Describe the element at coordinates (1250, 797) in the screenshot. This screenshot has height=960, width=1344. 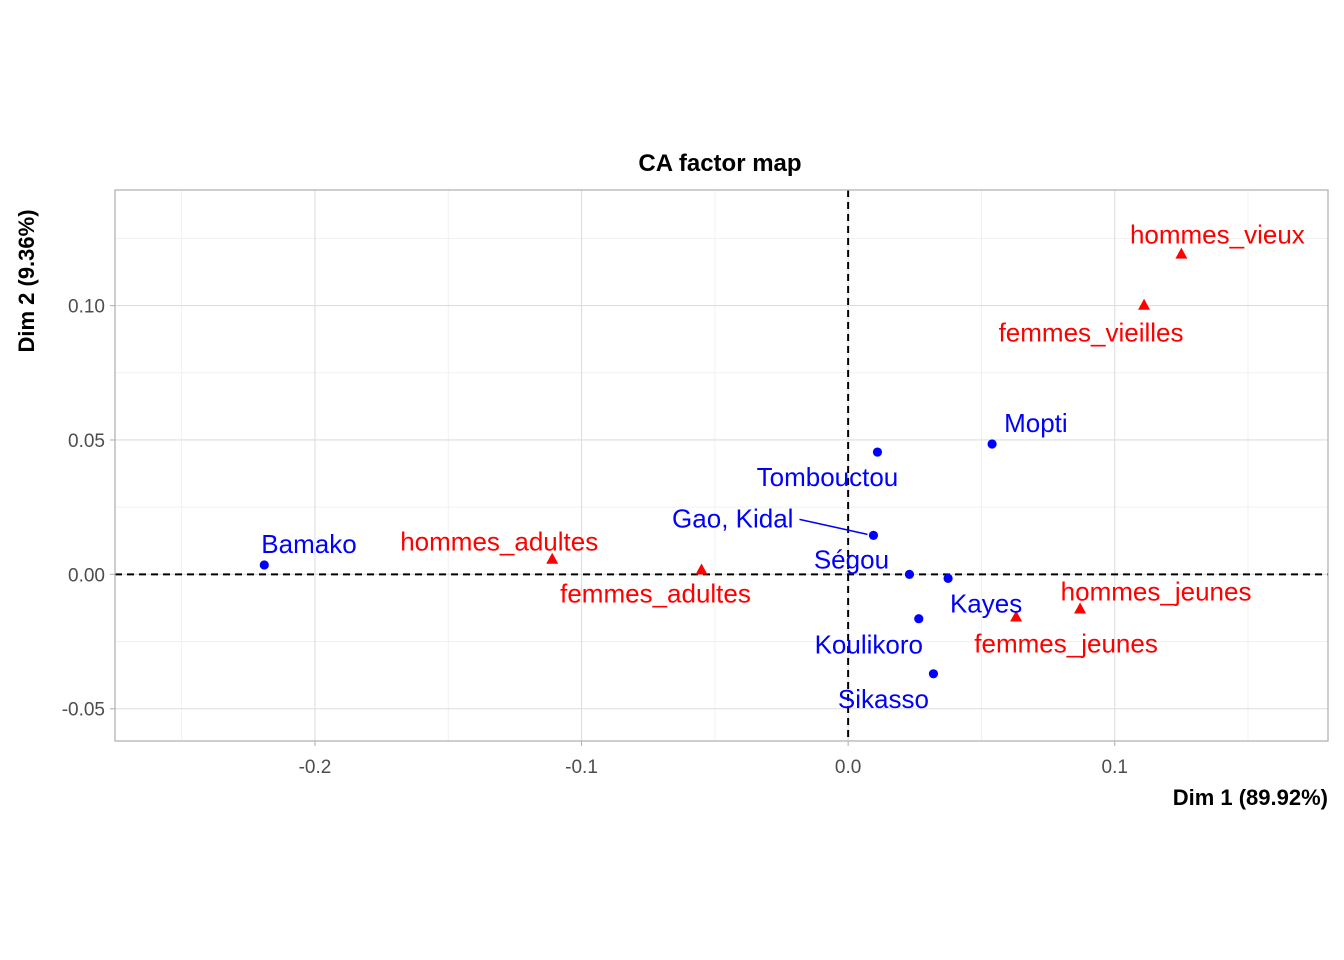
I see `x-axis-title: Dim 1 (89.92%)` at that location.